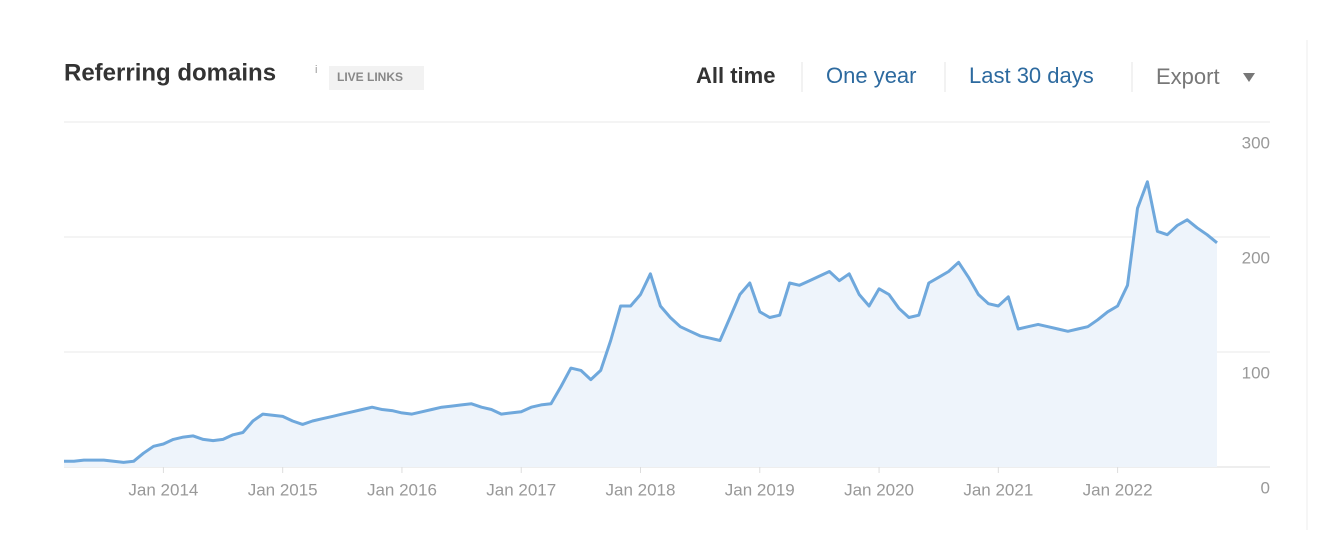  I want to click on x-tick-label: Jan 2014, so click(163, 489).